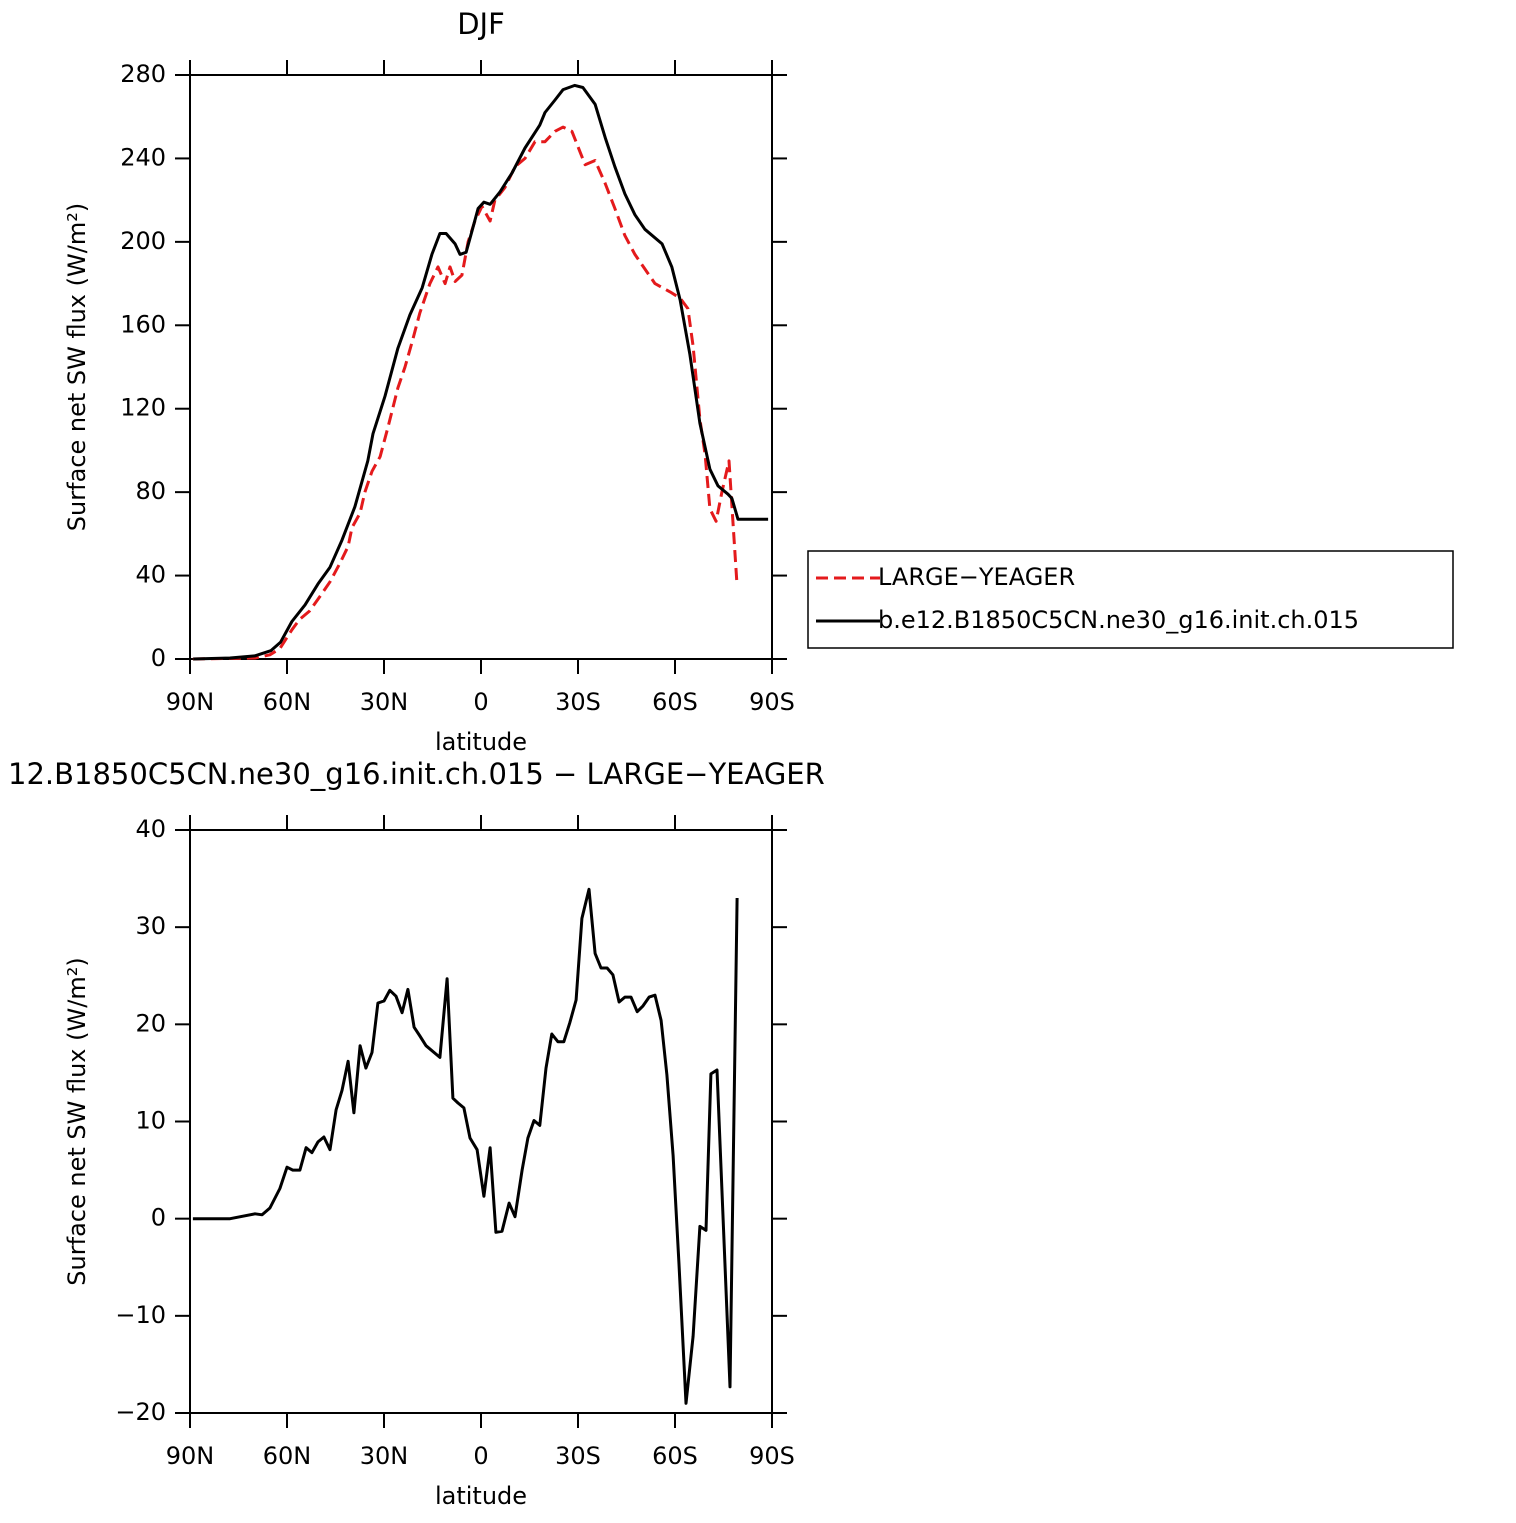  What do you see at coordinates (143, 324) in the screenshot?
I see `y-tick-label: 160` at bounding box center [143, 324].